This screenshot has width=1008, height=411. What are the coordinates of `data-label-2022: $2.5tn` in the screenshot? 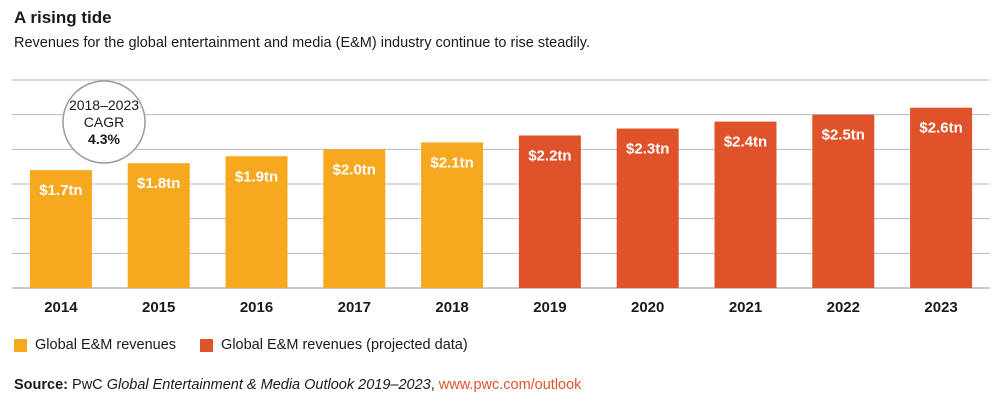 It's located at (843, 135).